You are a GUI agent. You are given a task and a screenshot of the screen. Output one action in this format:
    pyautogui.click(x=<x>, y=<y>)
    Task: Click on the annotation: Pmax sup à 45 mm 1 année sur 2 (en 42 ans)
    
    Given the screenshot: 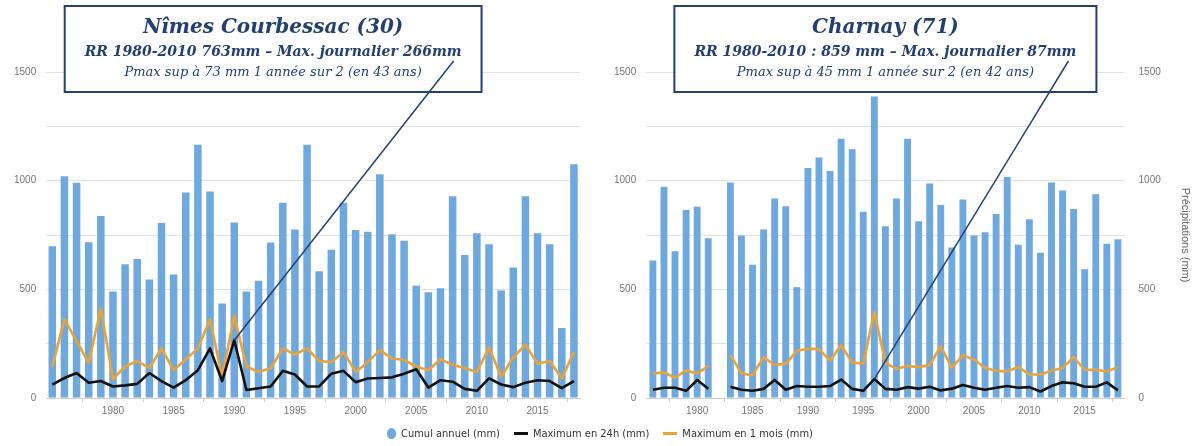 What is the action you would take?
    pyautogui.click(x=884, y=72)
    